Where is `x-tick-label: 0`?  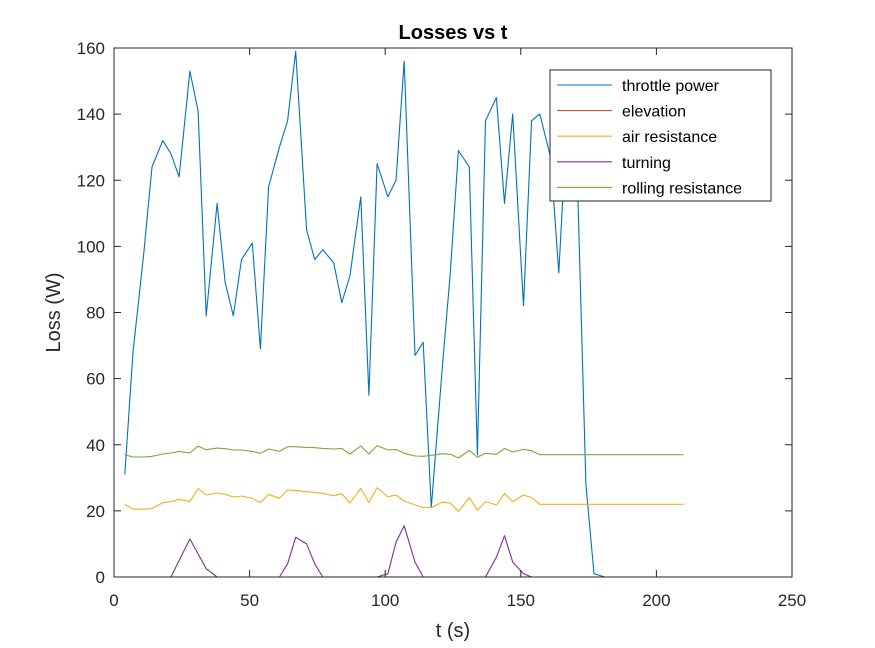
x-tick-label: 0 is located at coordinates (113, 600).